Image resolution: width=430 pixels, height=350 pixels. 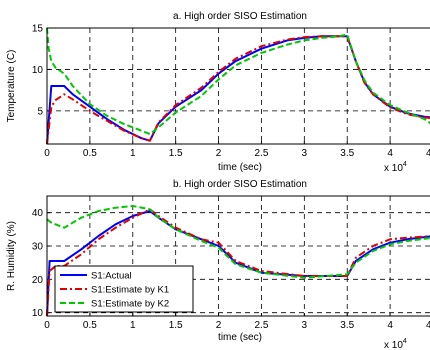 What do you see at coordinates (130, 304) in the screenshot?
I see `legend-label: S1:Estimate by K2` at bounding box center [130, 304].